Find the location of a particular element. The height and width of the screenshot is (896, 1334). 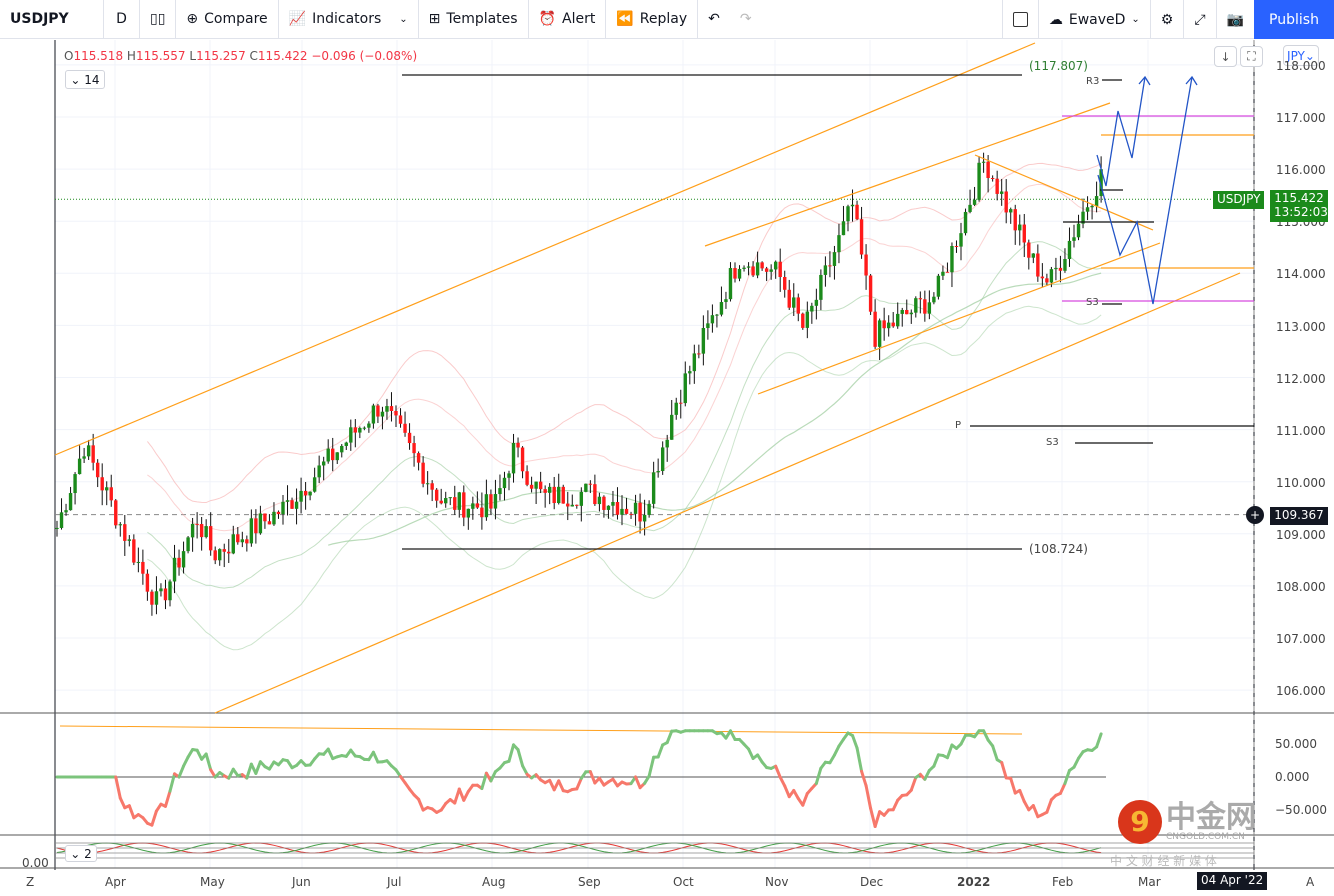

symbol-search: USDJPY is located at coordinates (52, 19).